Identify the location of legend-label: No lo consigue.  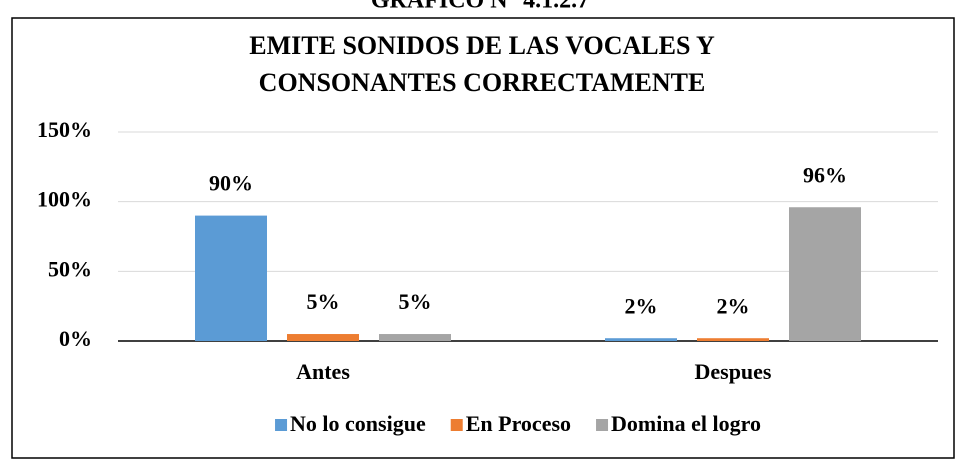
(358, 423).